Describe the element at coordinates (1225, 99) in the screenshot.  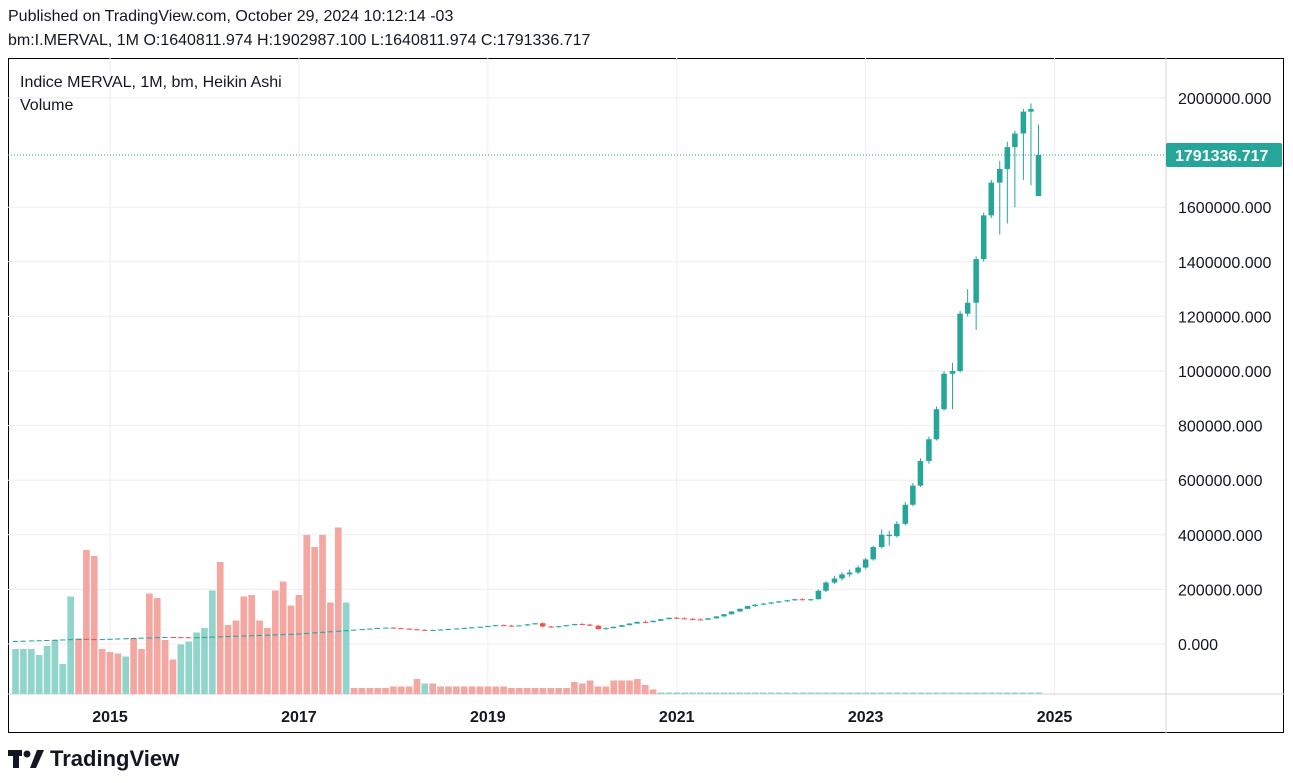
I see `y-tick-label: 2000000.000` at that location.